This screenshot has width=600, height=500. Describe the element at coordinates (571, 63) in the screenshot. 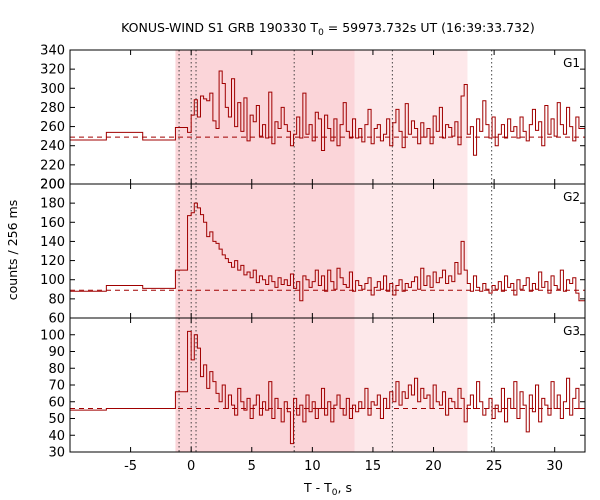

I see `panel-label: G1` at that location.